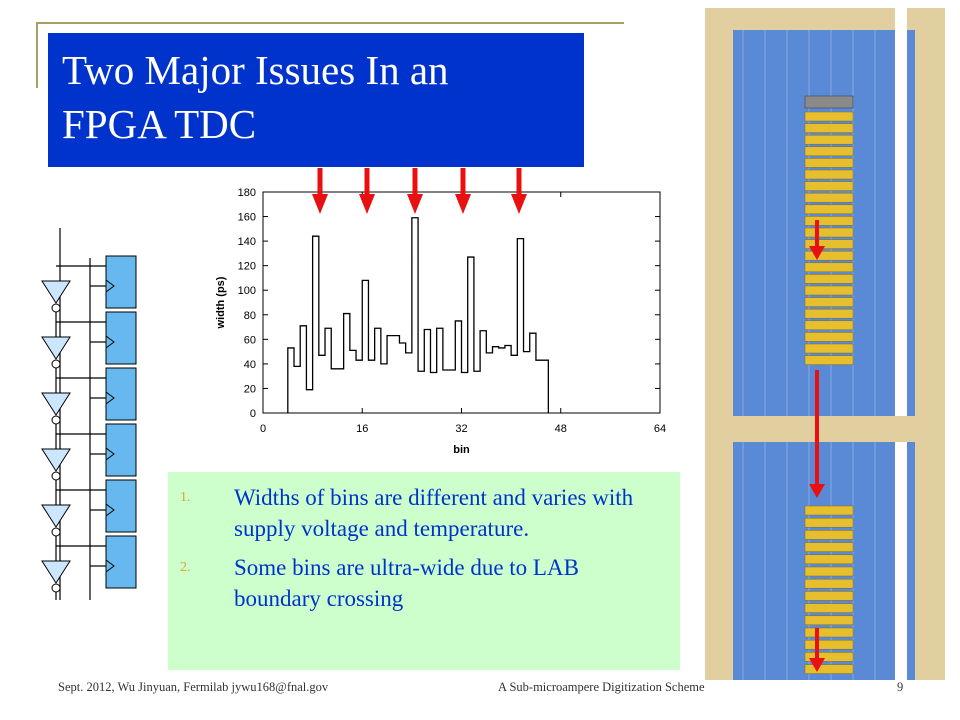  Describe the element at coordinates (418, 315) in the screenshot. I see `bin-width-series` at that location.